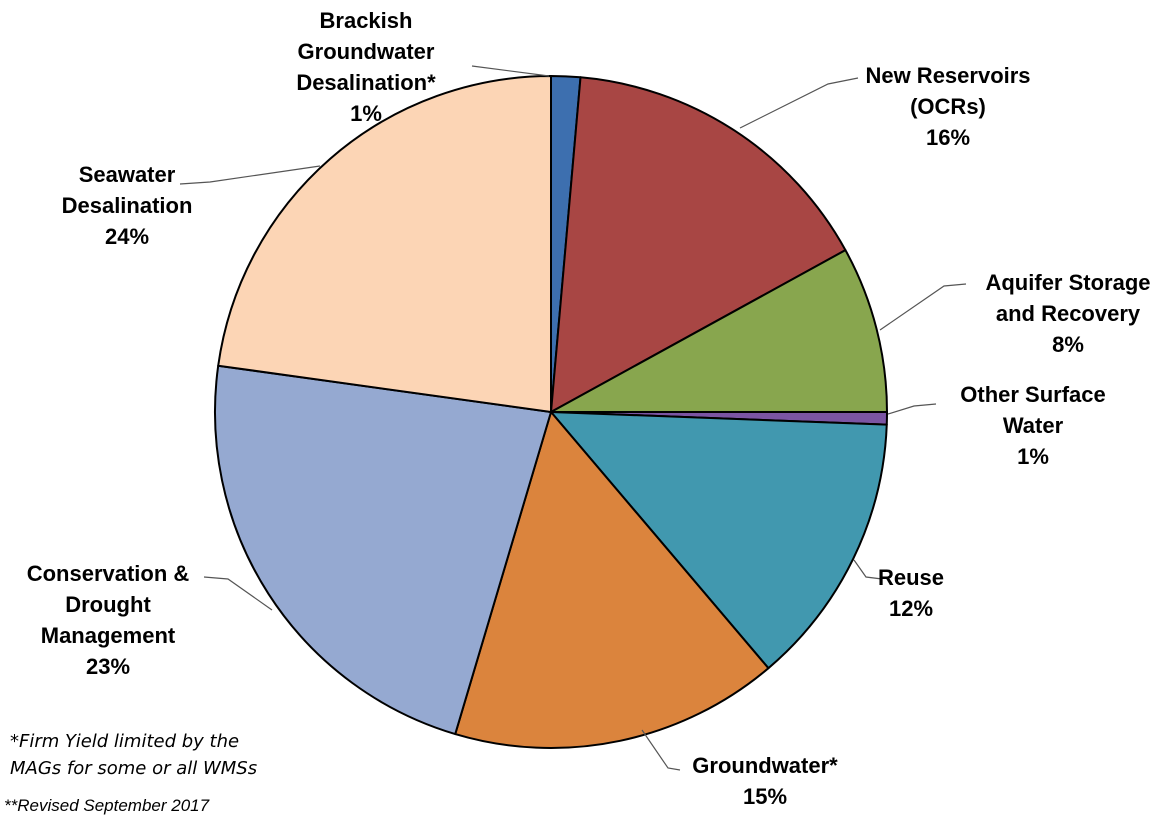  What do you see at coordinates (948, 137) in the screenshot?
I see `slice-percent: 16%` at bounding box center [948, 137].